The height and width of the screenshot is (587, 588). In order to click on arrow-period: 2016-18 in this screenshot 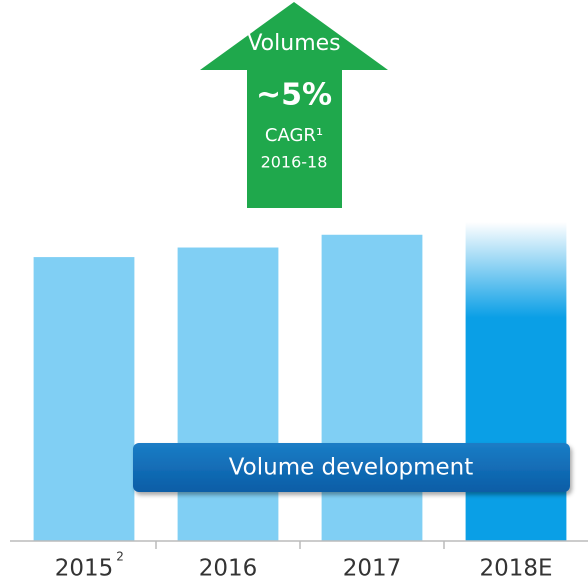, I will do `click(294, 162)`.